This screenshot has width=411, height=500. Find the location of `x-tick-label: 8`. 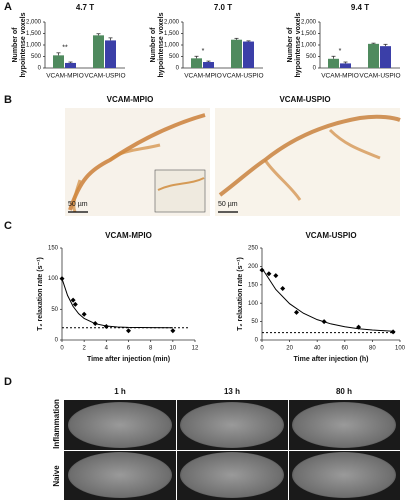

x-tick-label: 8 is located at coordinates (151, 349).